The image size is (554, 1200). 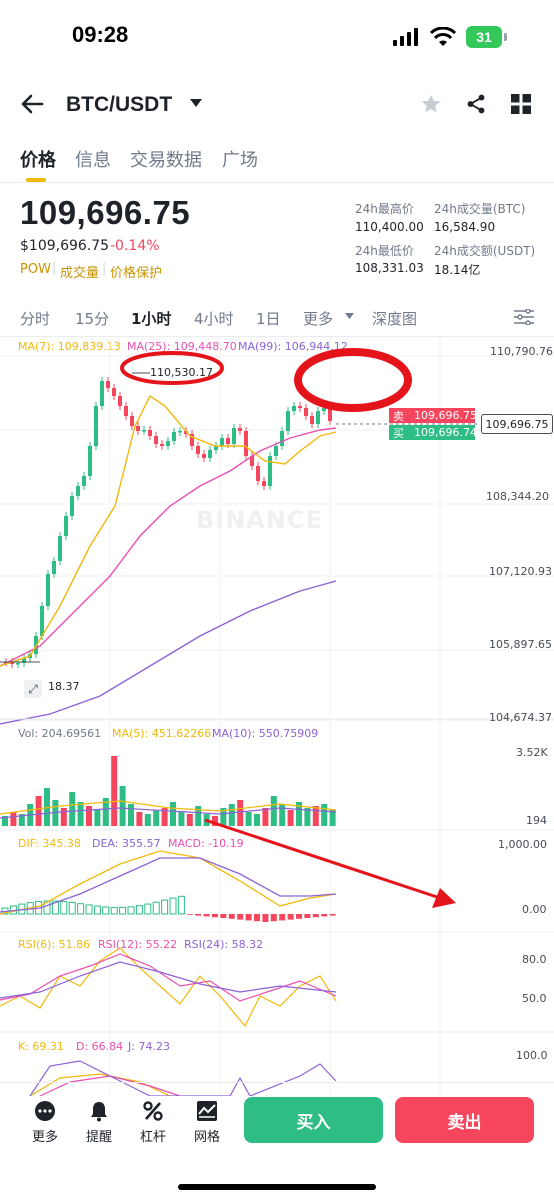 I want to click on rsi24-legend: RSI(24): 58.32, so click(x=224, y=944).